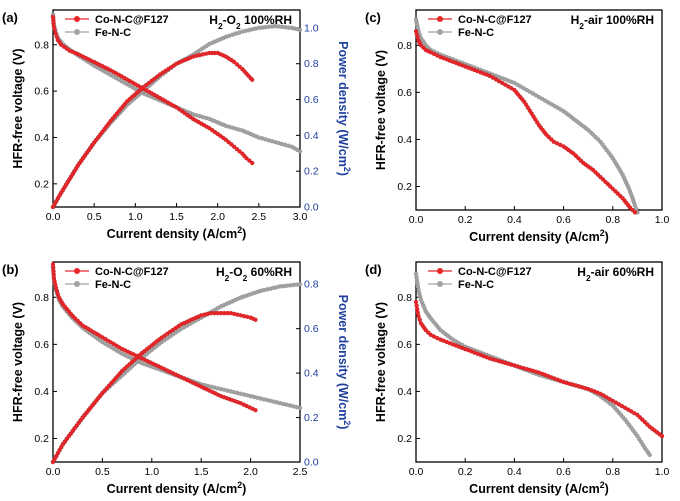 Image resolution: width=680 pixels, height=501 pixels. I want to click on y2-tick-label: 0.4, so click(311, 136).